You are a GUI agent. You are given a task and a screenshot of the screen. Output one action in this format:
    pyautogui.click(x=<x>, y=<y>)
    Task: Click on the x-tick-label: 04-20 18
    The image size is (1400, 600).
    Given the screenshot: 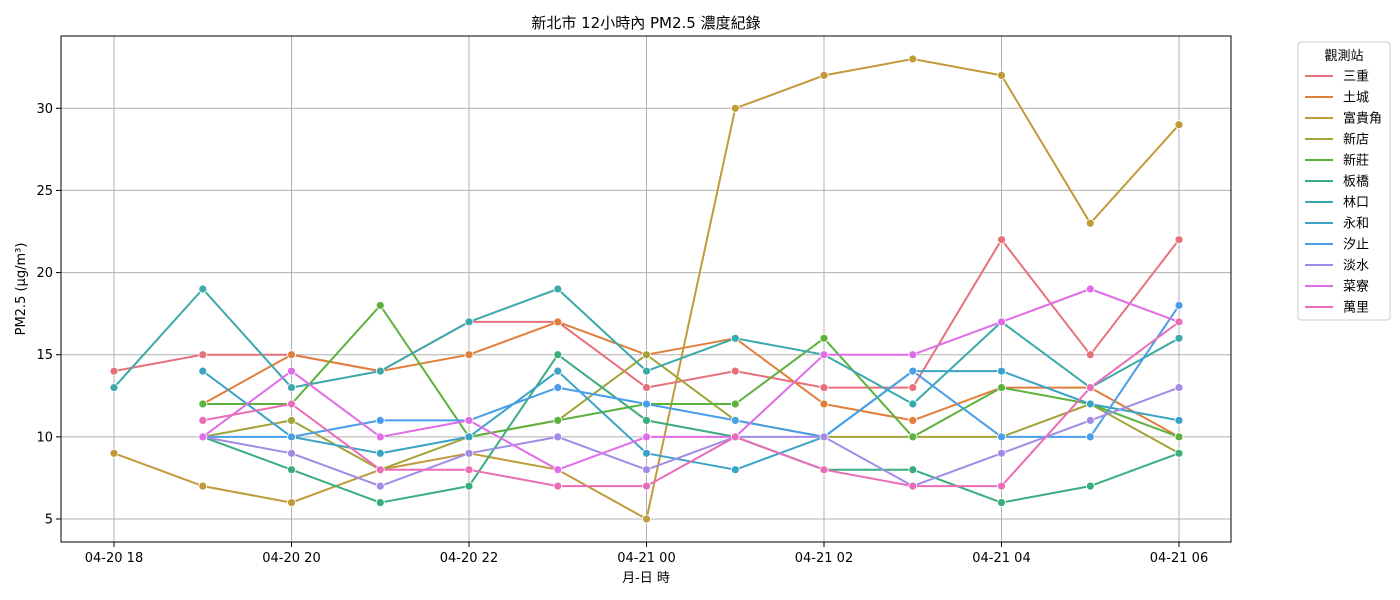 What is the action you would take?
    pyautogui.click(x=114, y=558)
    